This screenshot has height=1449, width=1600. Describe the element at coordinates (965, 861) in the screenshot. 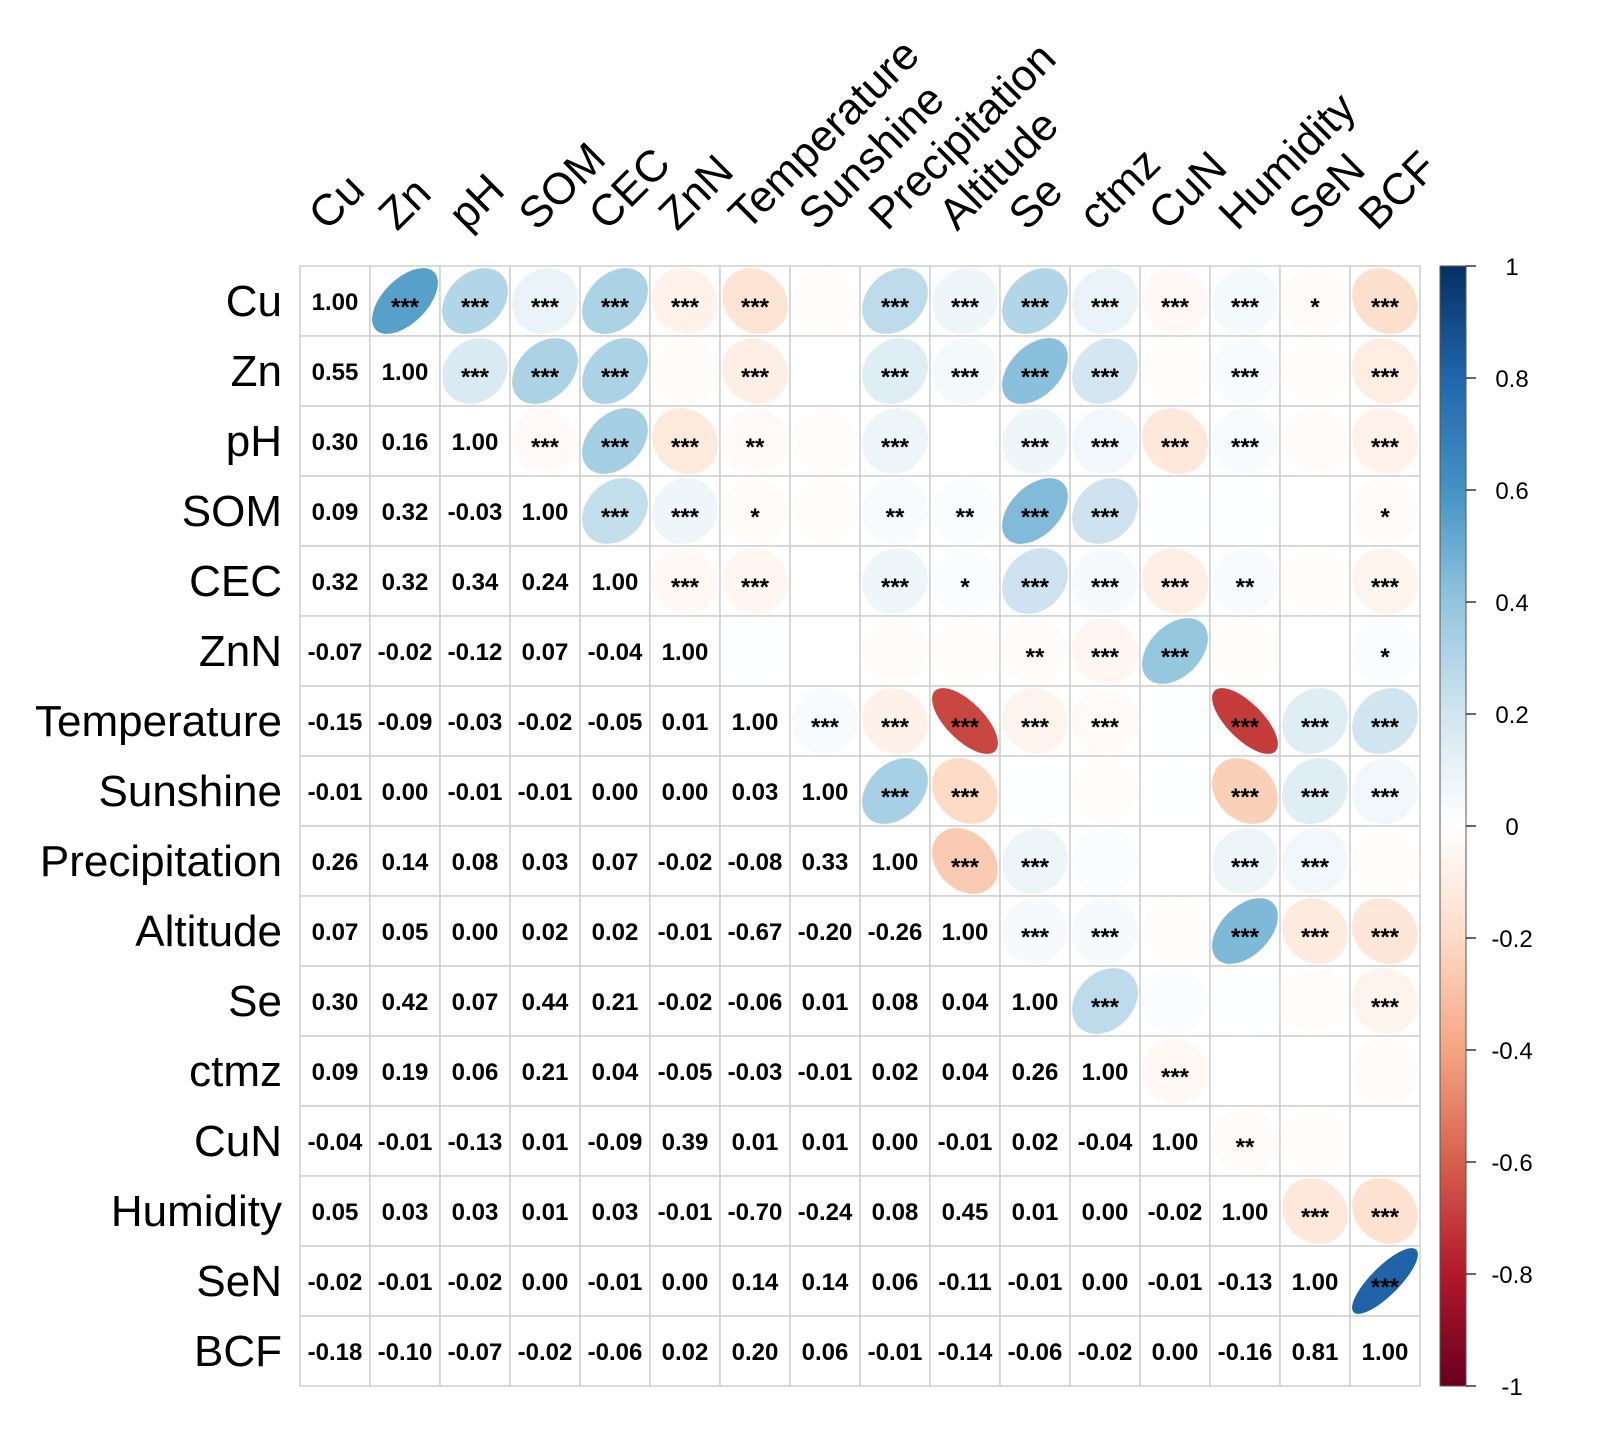

I see `ellipse-precipitation-altitude` at that location.